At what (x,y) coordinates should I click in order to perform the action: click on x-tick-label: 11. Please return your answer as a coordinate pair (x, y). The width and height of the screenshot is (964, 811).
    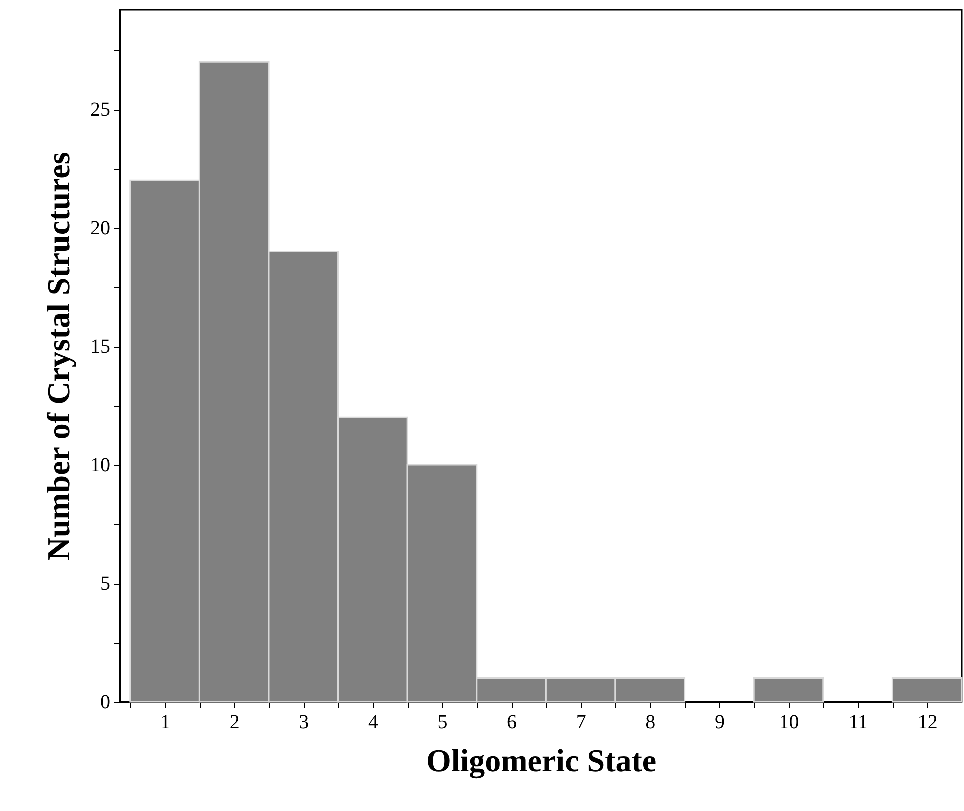
    Looking at the image, I should click on (858, 723).